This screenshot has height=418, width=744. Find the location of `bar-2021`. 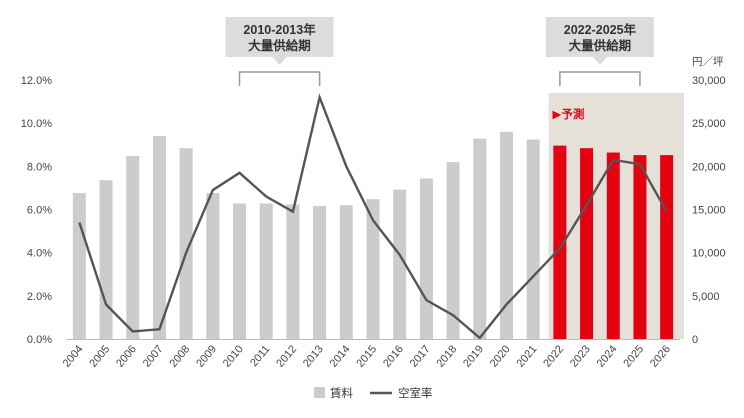

bar-2021 is located at coordinates (533, 239).